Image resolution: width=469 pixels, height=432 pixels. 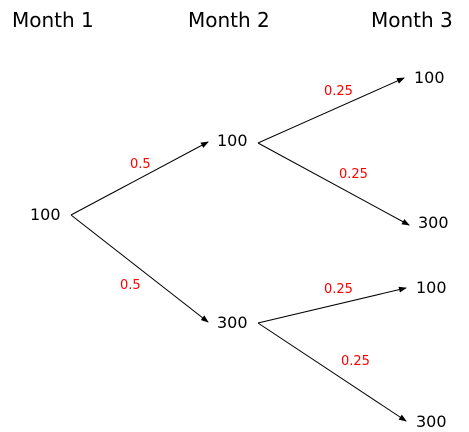 I want to click on prob-m2-bottom-to-m3-4: 0.25, so click(x=355, y=361).